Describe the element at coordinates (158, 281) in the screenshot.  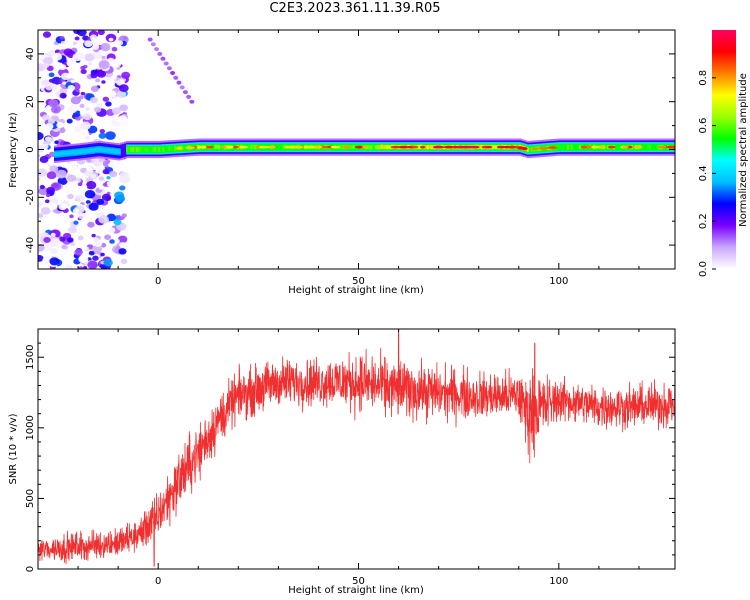
I see `spectrogram-x-tick-label: 0` at that location.